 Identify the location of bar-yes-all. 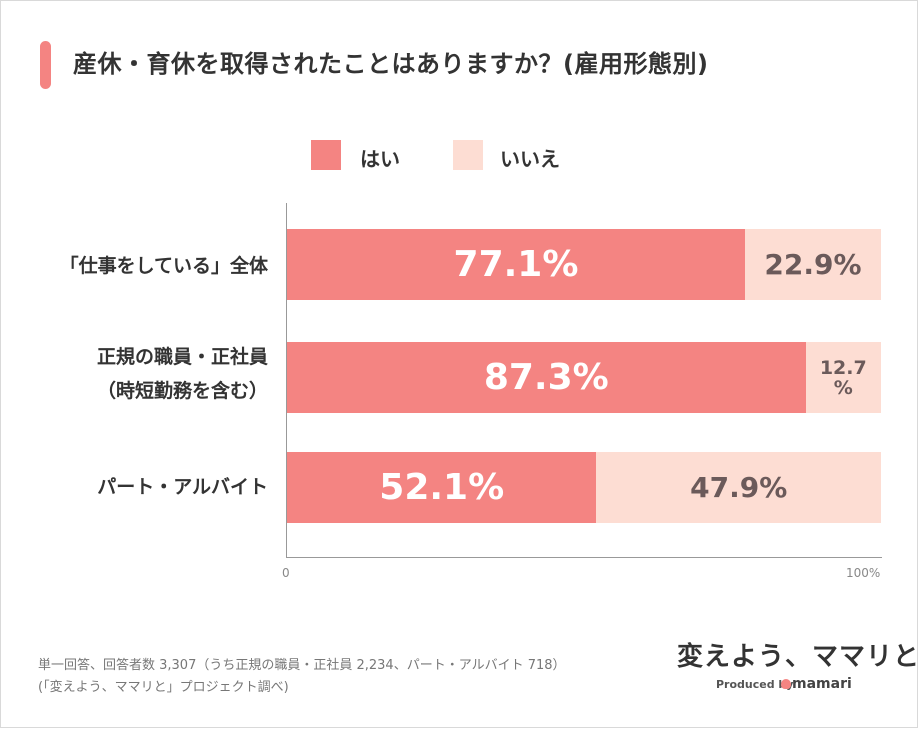
(516, 264).